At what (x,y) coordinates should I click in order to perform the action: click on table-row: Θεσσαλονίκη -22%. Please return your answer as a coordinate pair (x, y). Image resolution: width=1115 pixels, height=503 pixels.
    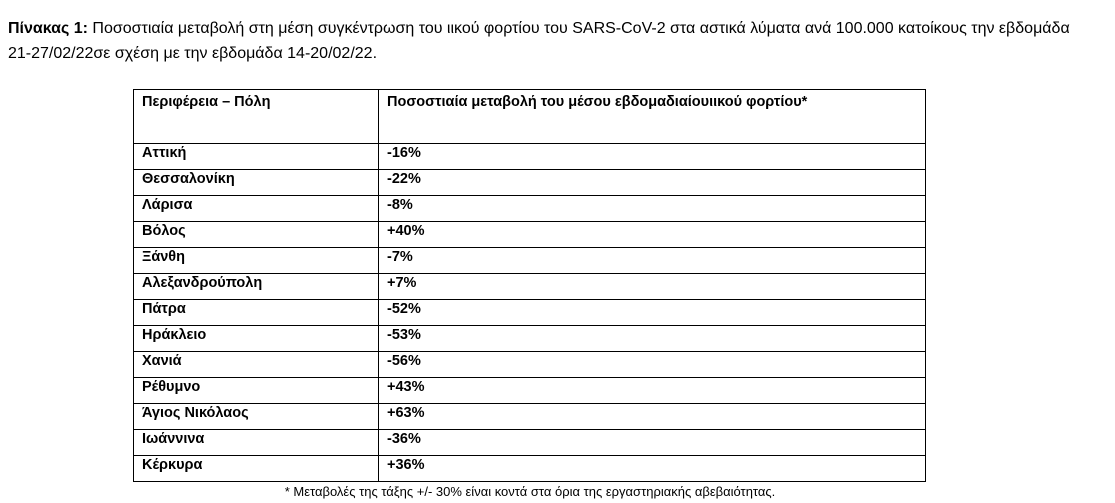
    Looking at the image, I should click on (529, 182).